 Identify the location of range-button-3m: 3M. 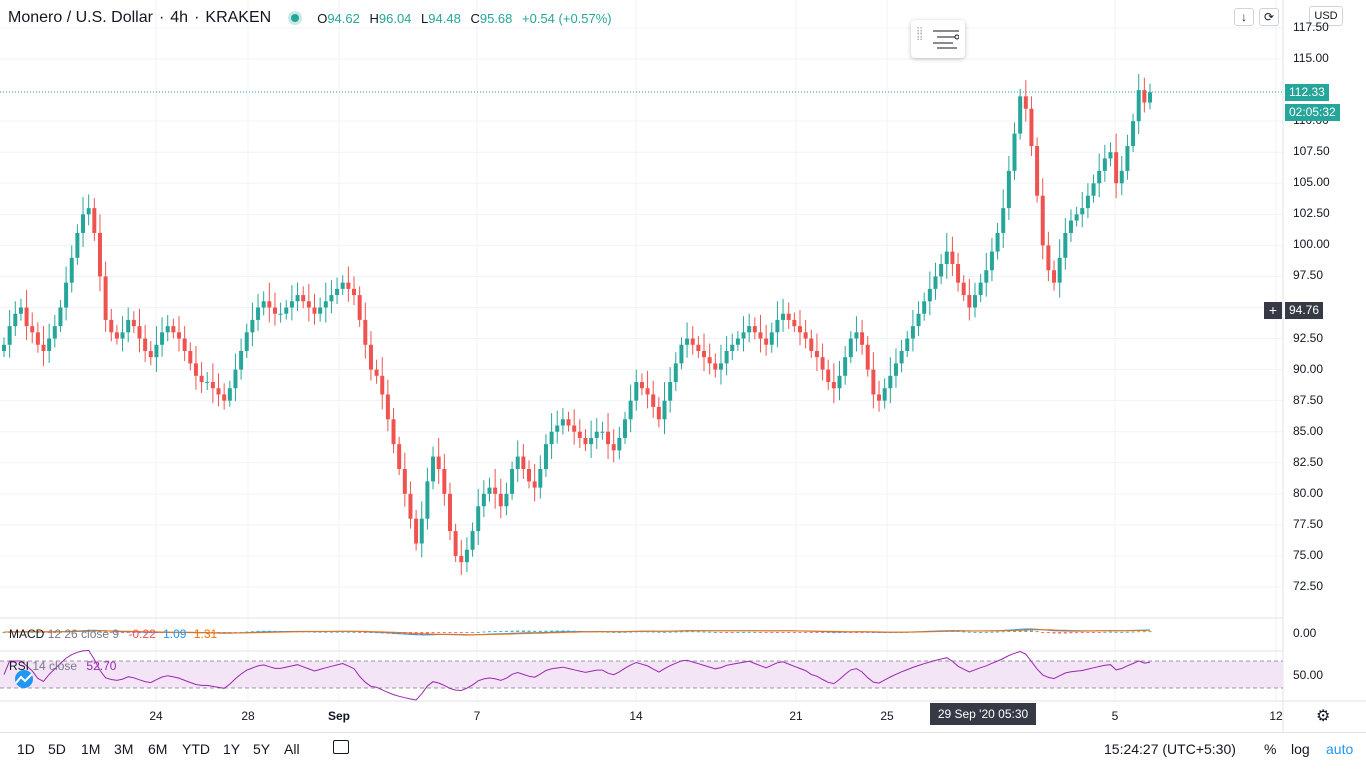
(124, 749).